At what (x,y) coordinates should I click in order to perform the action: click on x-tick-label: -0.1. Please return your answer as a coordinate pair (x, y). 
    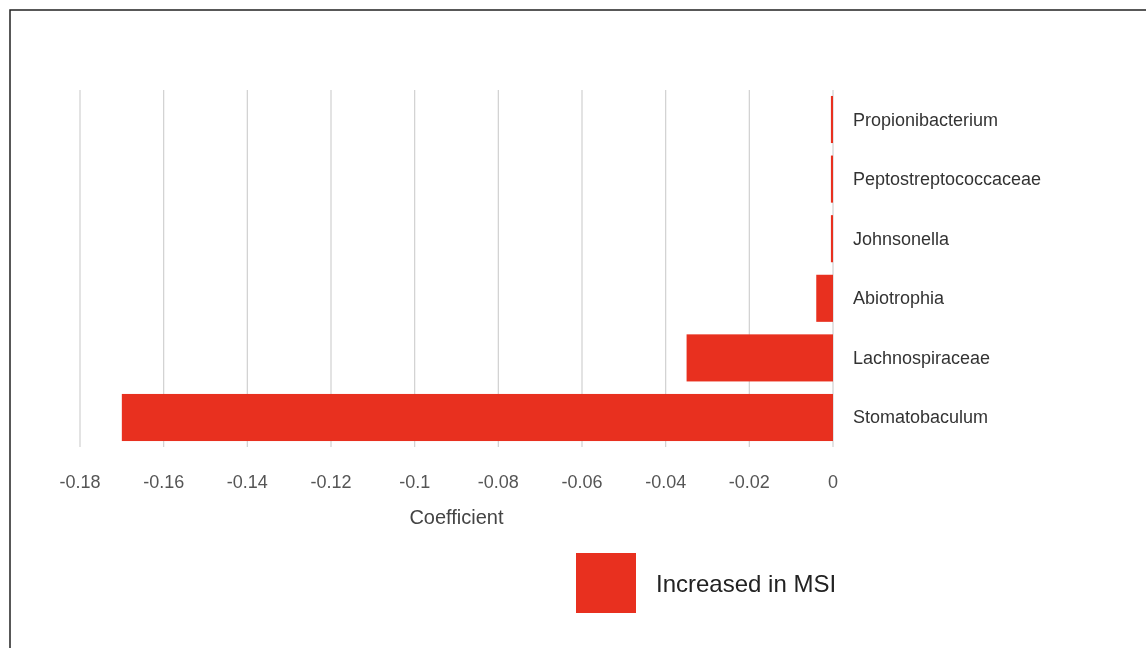
    Looking at the image, I should click on (415, 482).